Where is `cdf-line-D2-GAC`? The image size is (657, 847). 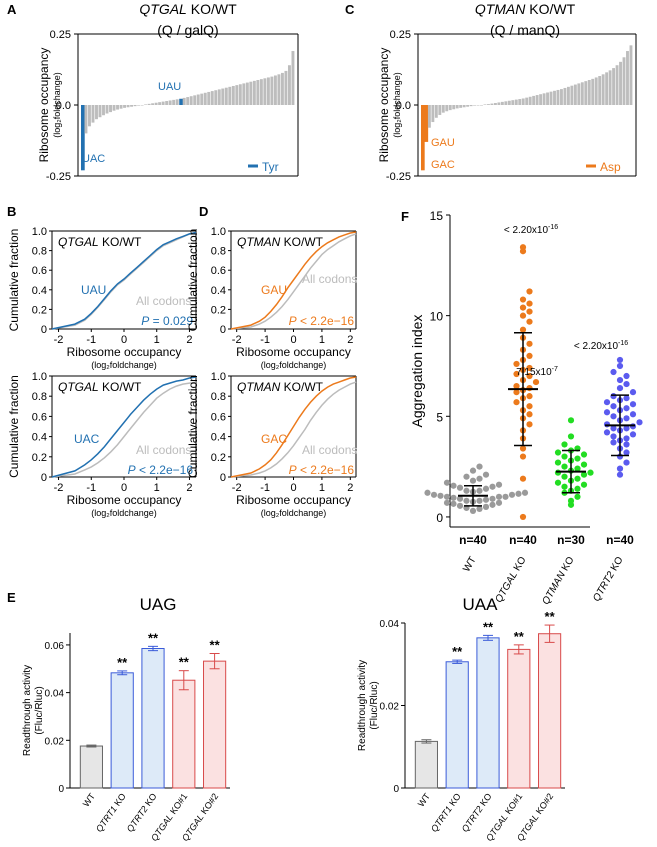 cdf-line-D2-GAC is located at coordinates (293, 427).